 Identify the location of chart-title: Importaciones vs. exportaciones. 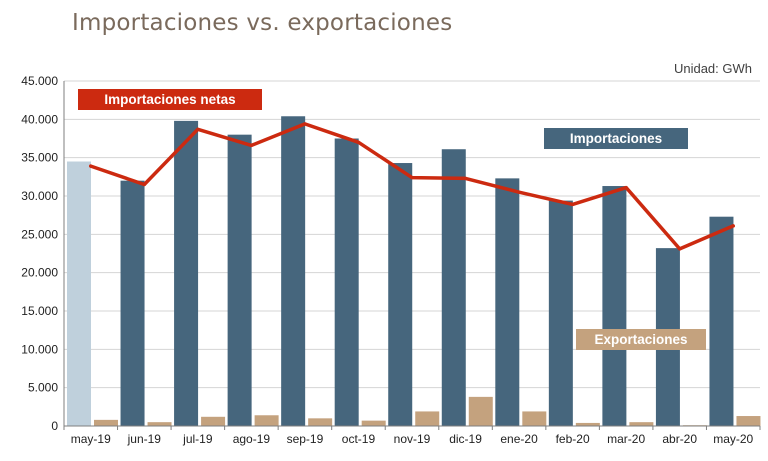
(262, 23).